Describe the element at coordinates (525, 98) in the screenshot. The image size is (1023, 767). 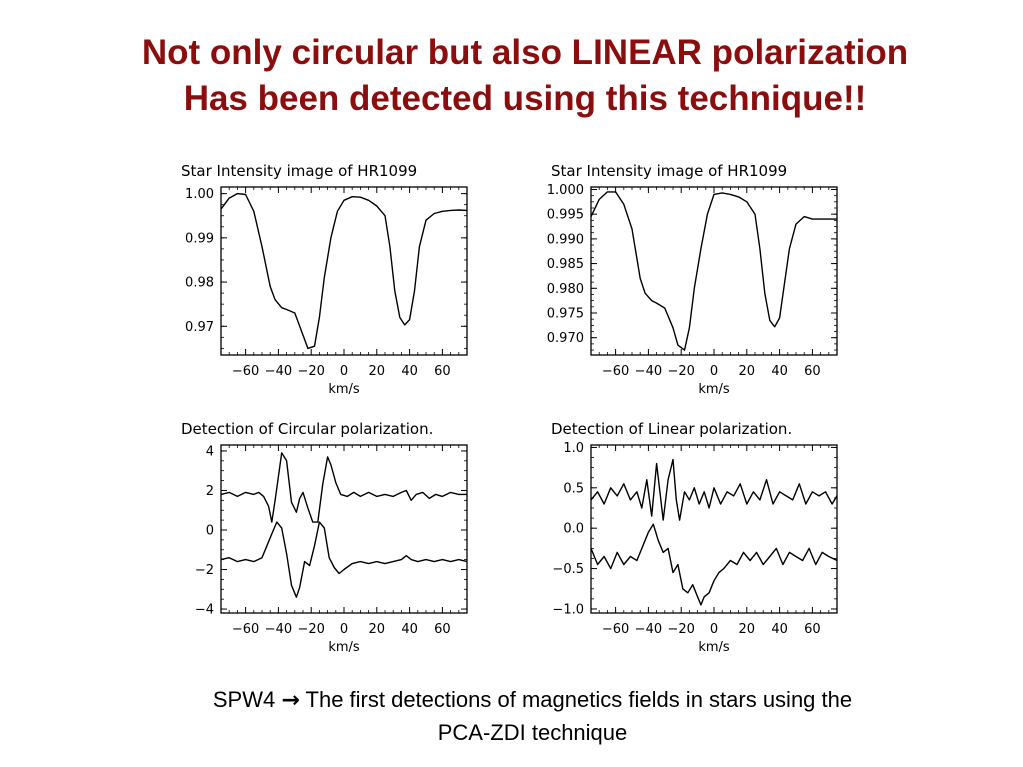
I see `title-line-2: Has been detected using this technique!!` at that location.